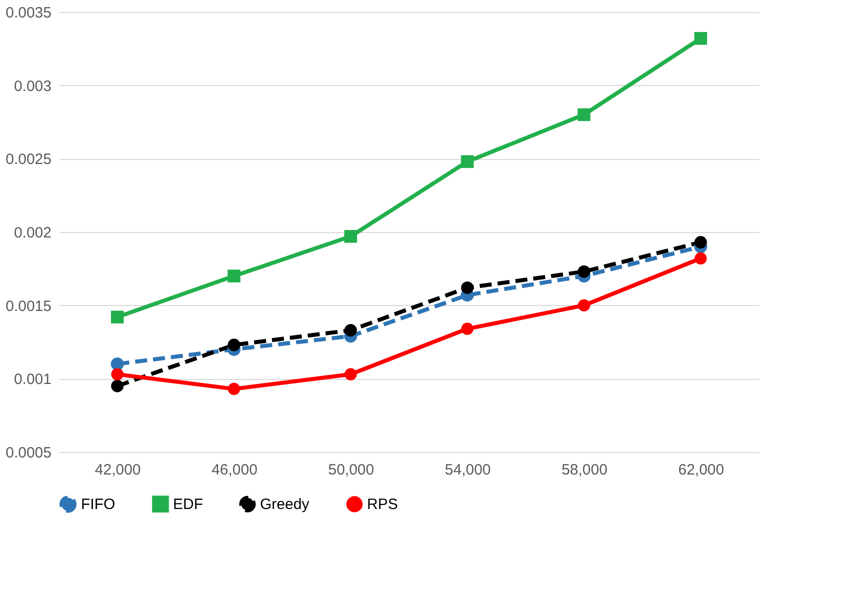 The image size is (860, 600). Describe the element at coordinates (235, 470) in the screenshot. I see `x-tick-label: 46,000` at that location.